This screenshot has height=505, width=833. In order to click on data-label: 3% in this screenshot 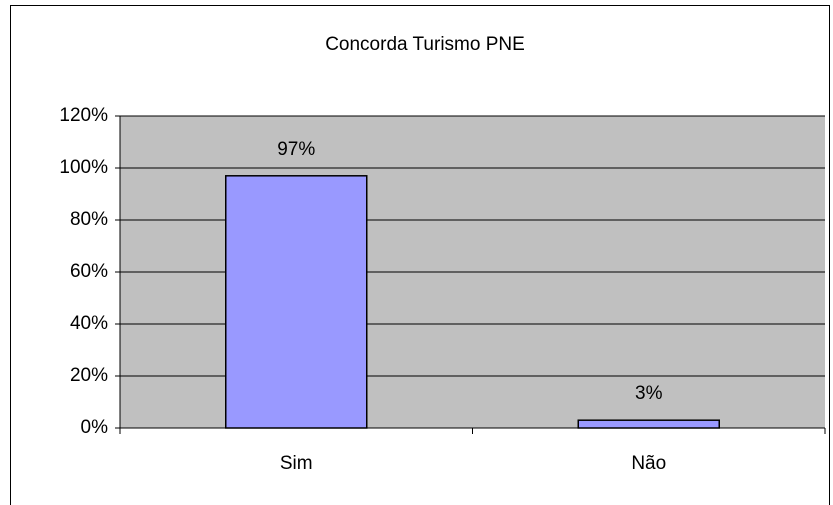, I will do `click(649, 393)`.